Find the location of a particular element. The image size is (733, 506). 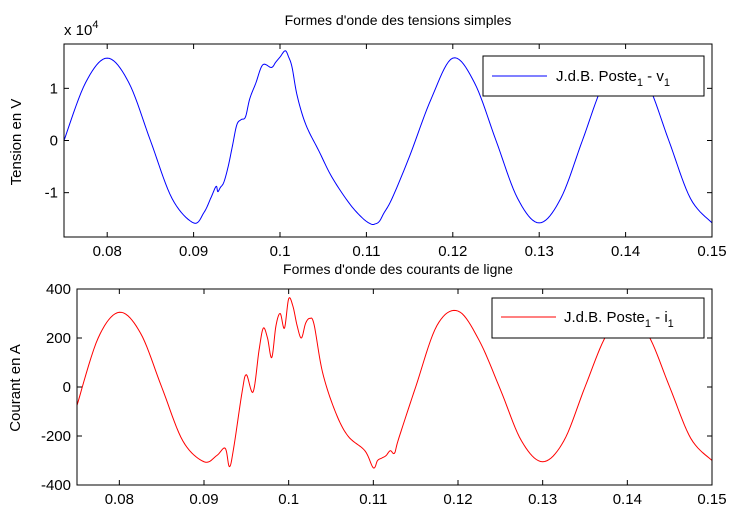

bottom-x-tick-label: 0.12 is located at coordinates (457, 498).